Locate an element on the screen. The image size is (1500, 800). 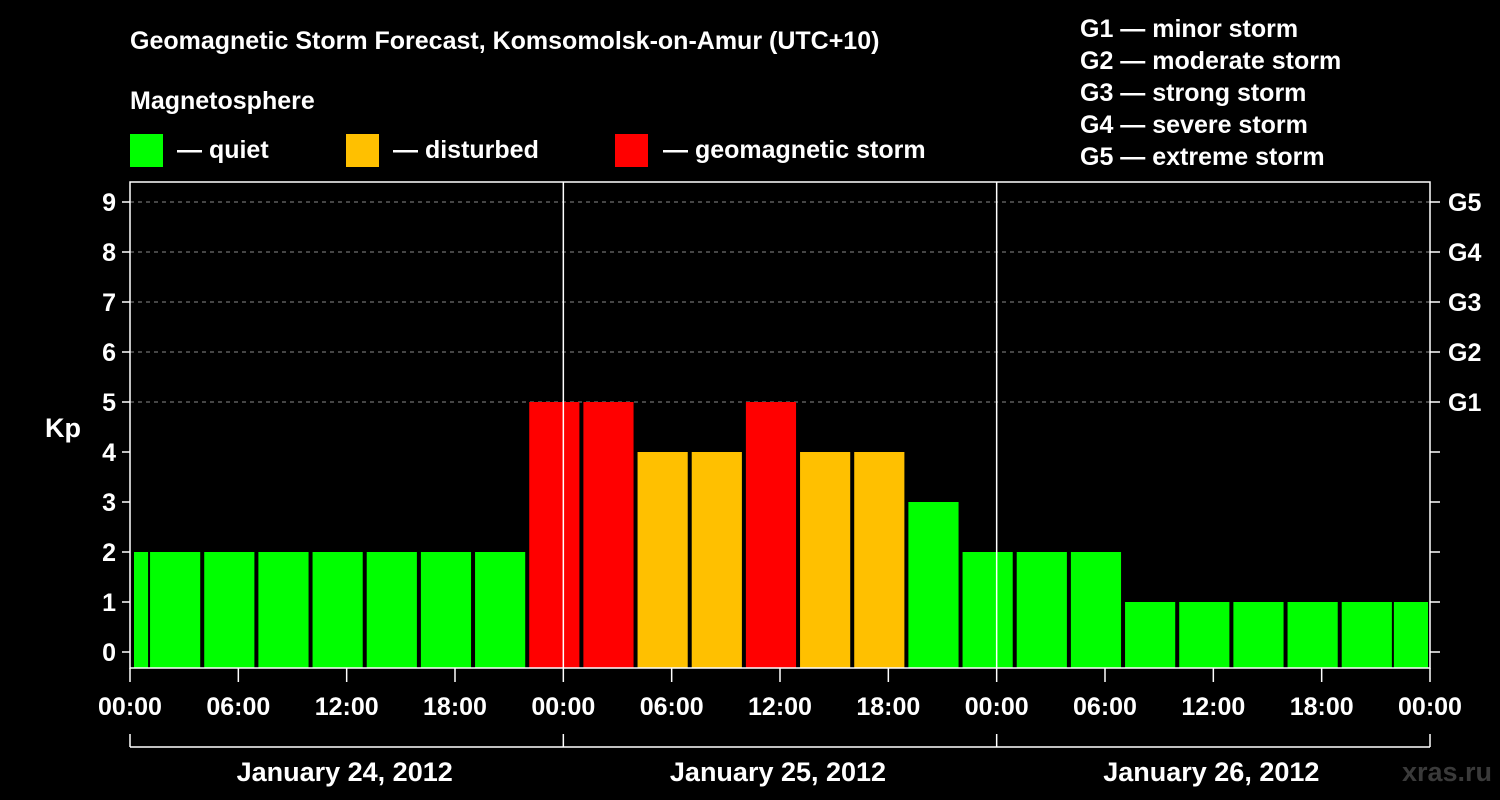
storm-level-label-g2: G2 is located at coordinates (1464, 353).